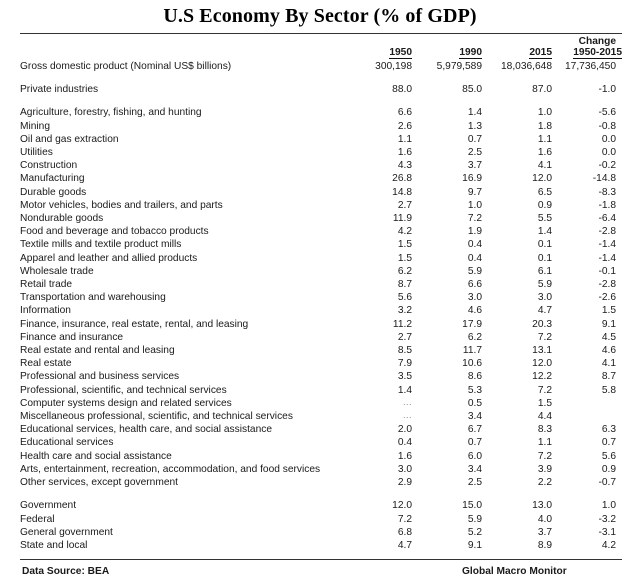 The width and height of the screenshot is (640, 582). Describe the element at coordinates (404, 532) in the screenshot. I see `cell-1950: 6.8` at that location.